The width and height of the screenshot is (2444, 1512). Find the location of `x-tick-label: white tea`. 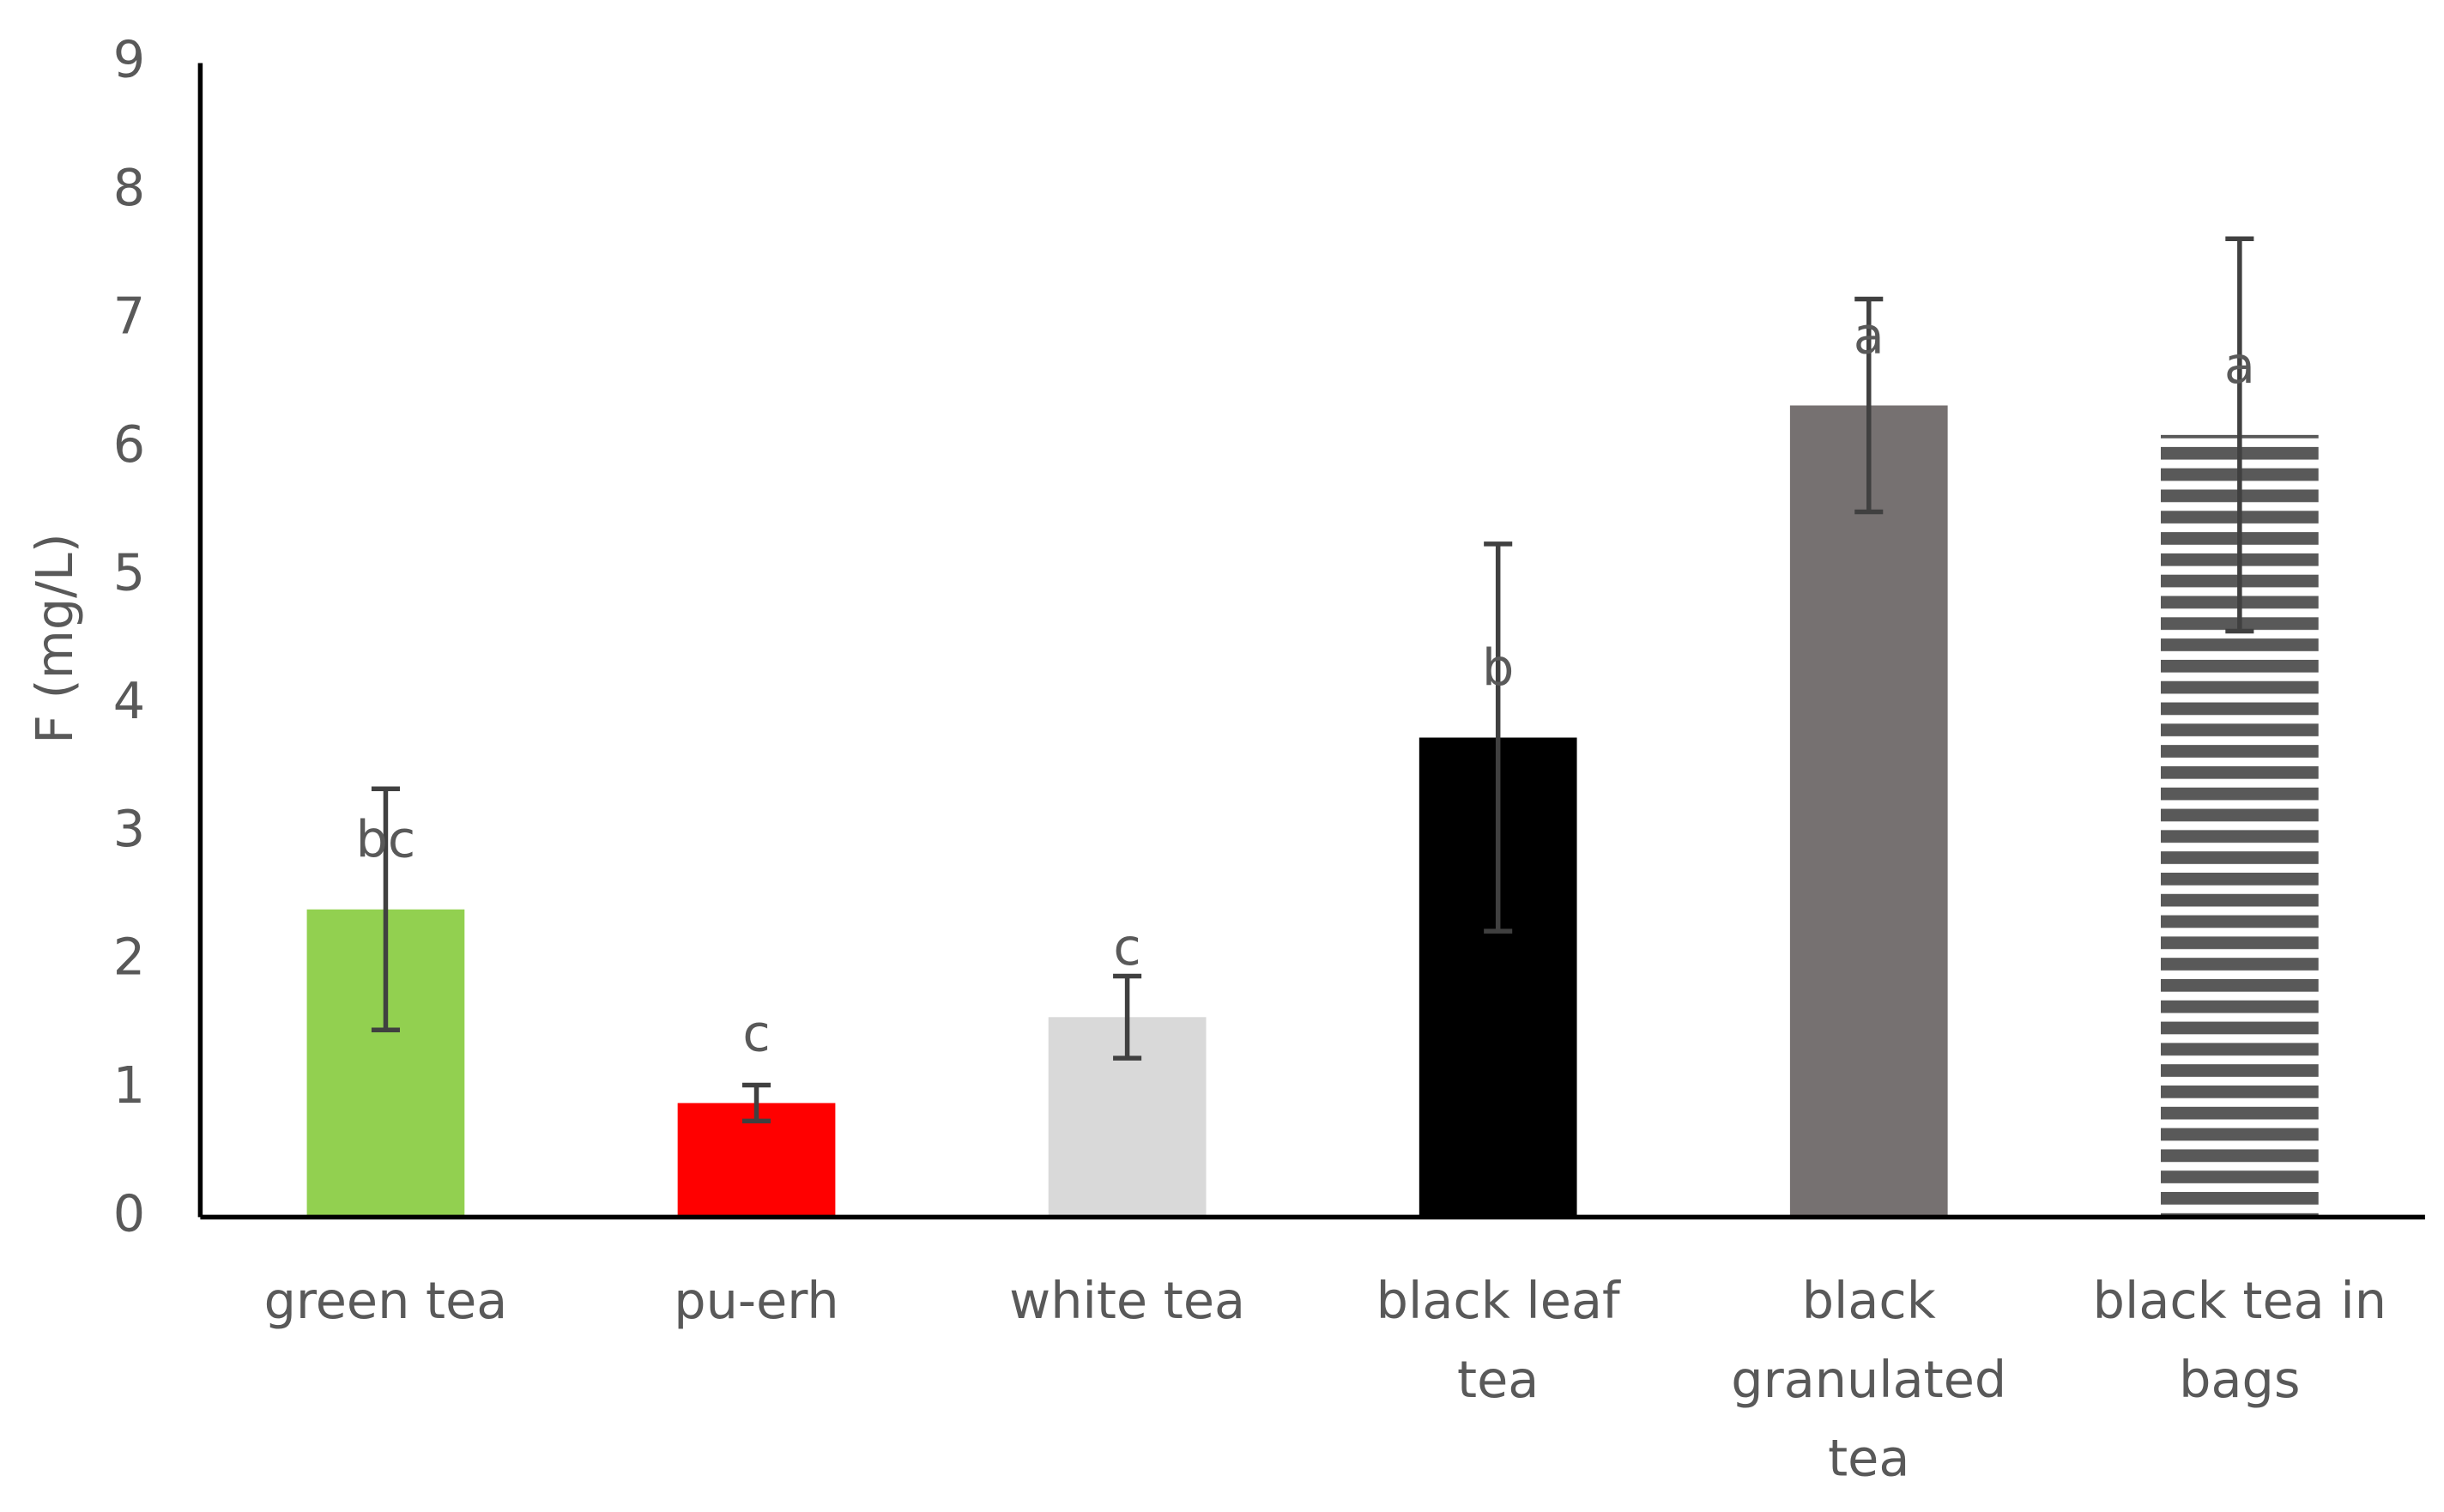

x-tick-label: white tea is located at coordinates (1127, 1300).